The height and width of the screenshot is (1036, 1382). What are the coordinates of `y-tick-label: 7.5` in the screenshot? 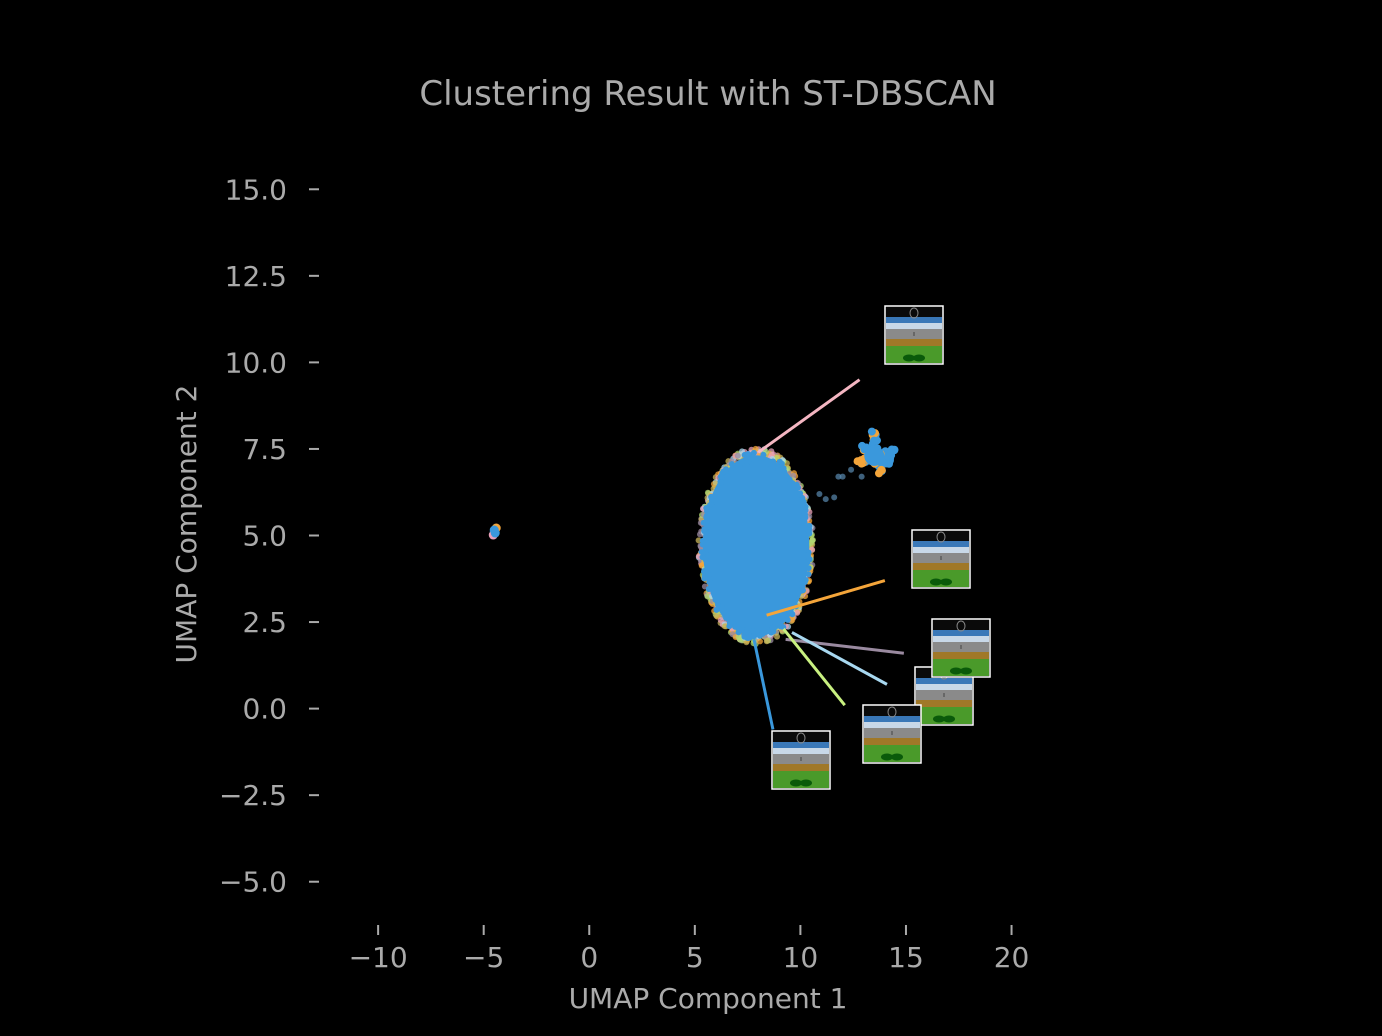 It's located at (264, 449).